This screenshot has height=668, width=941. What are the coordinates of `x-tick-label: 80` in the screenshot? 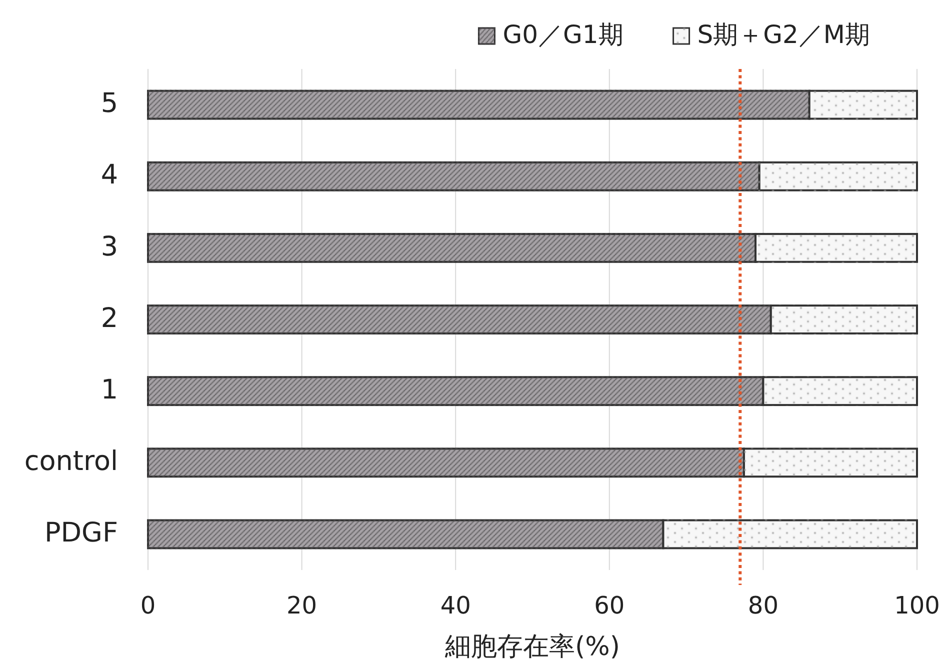 It's located at (763, 606).